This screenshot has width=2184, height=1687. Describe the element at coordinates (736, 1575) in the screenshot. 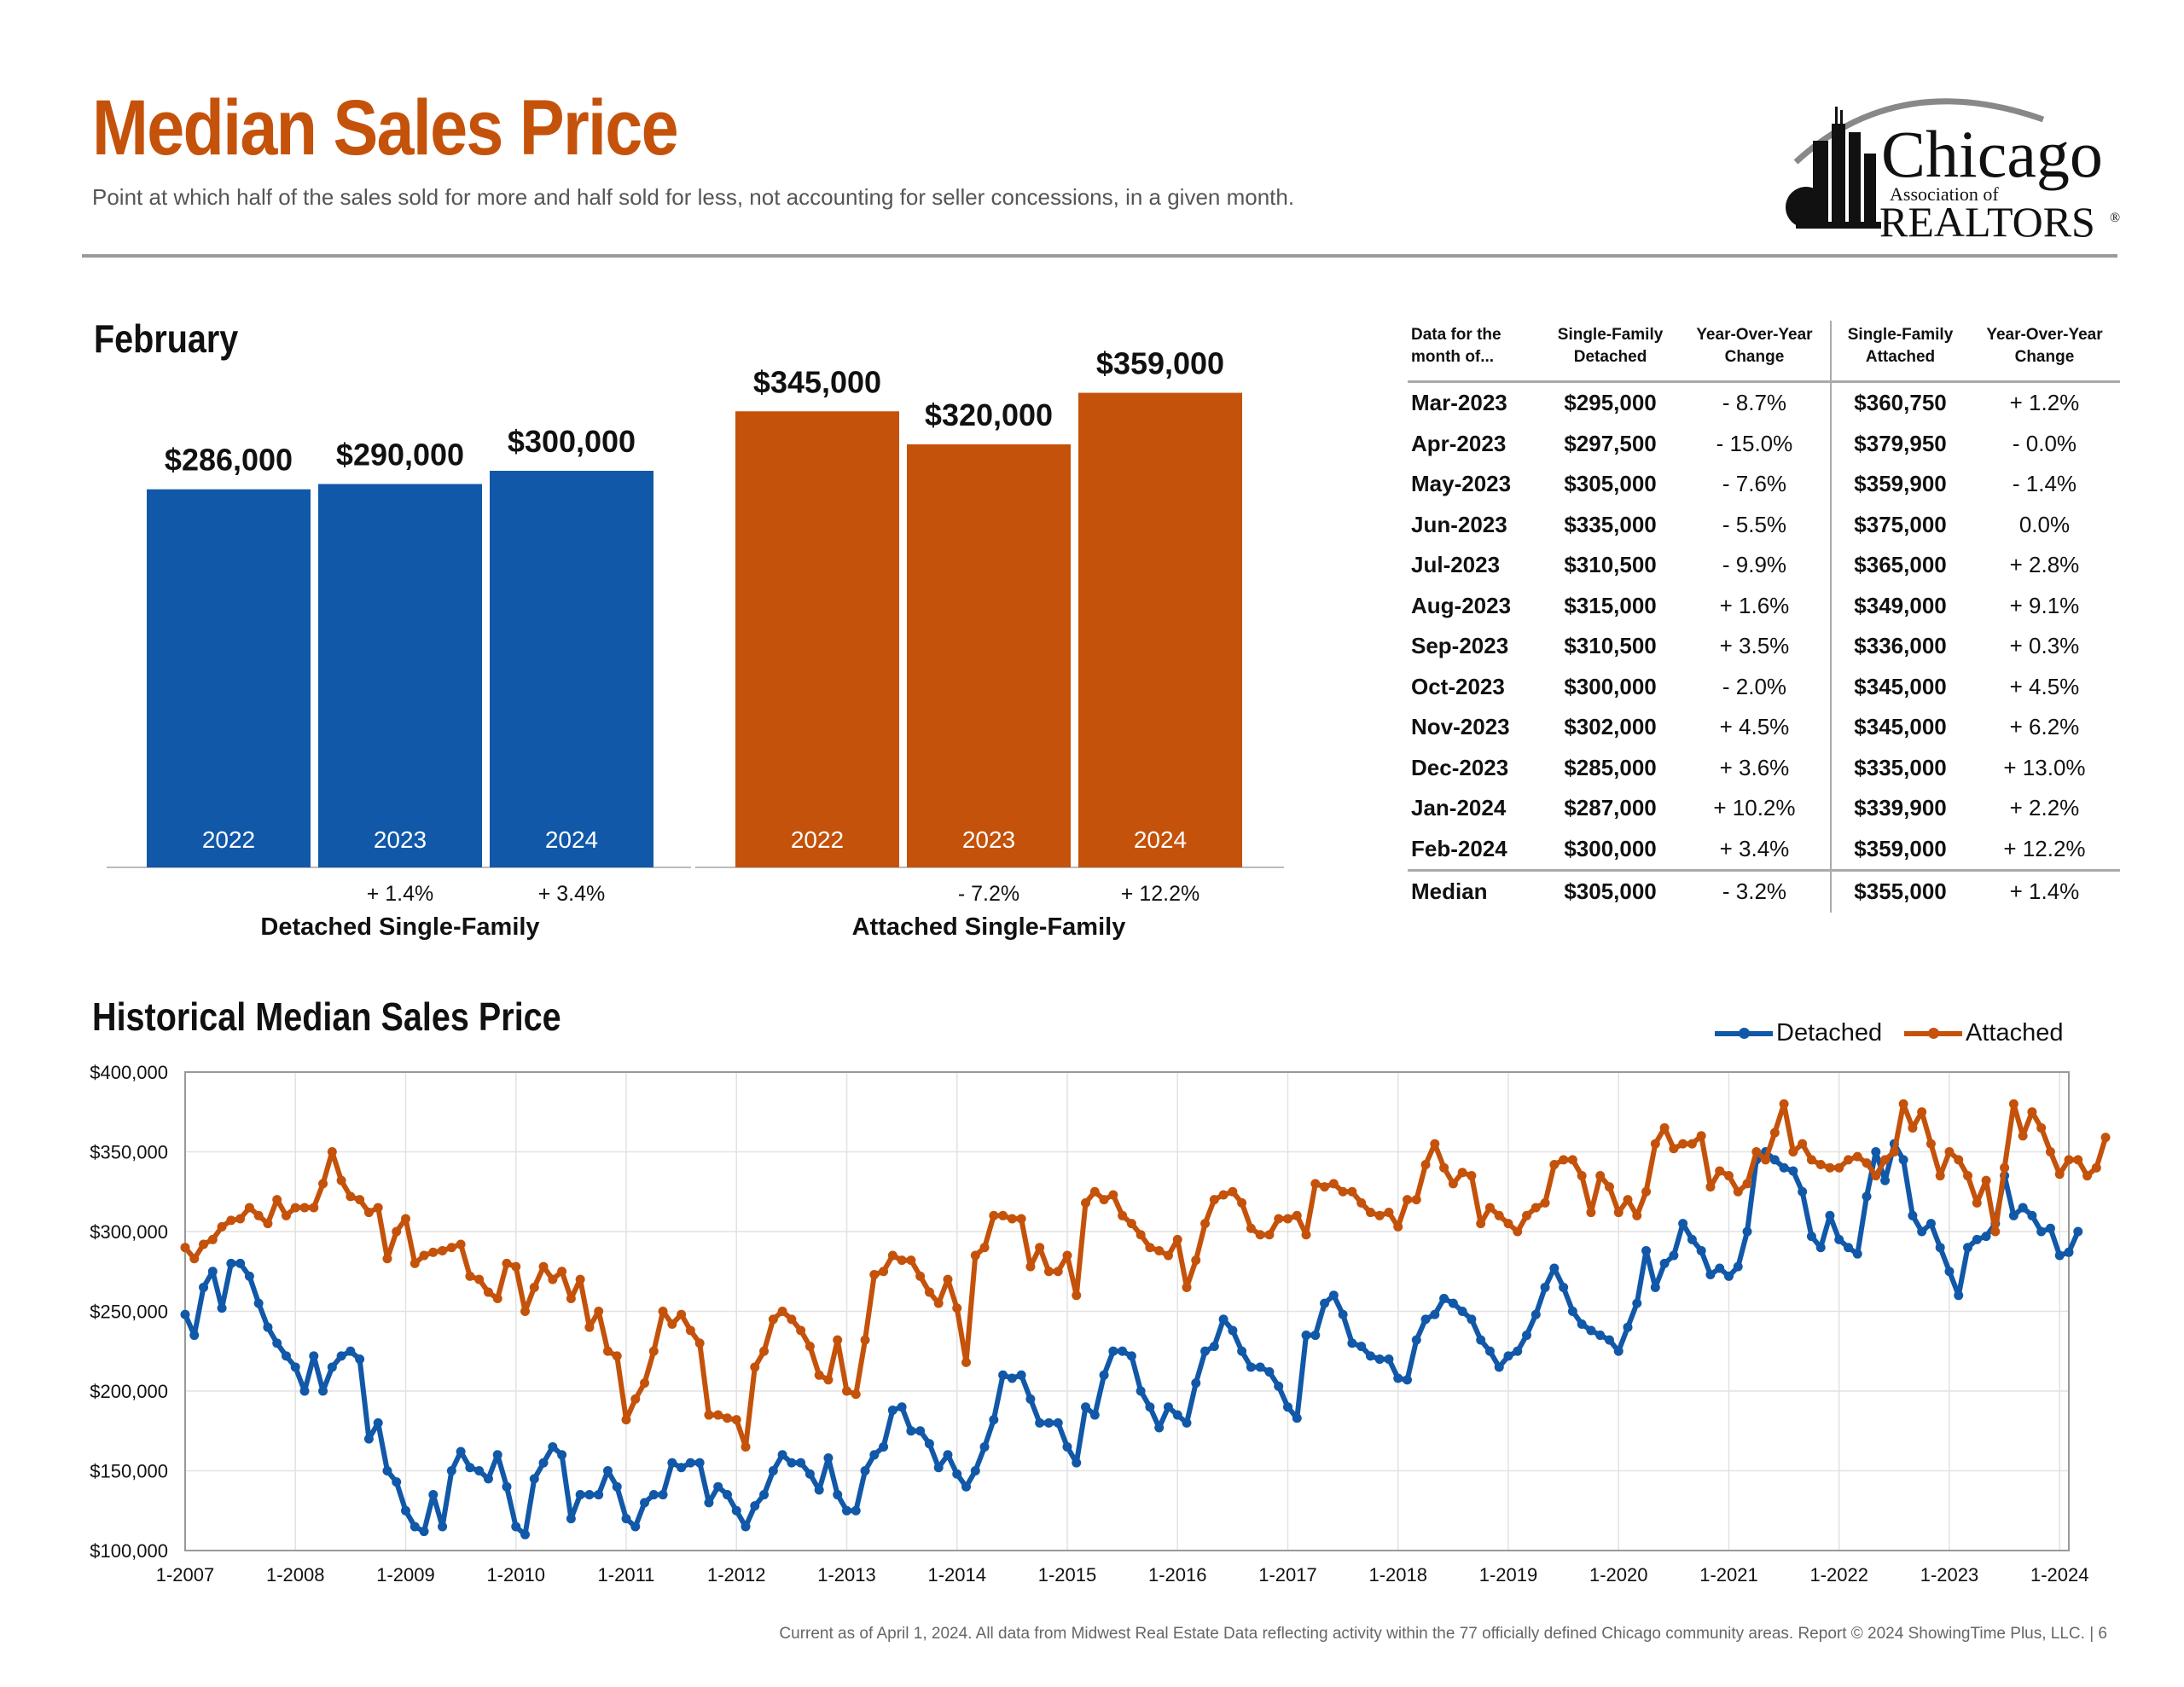

I see `x-tick-label: 1-2012` at that location.